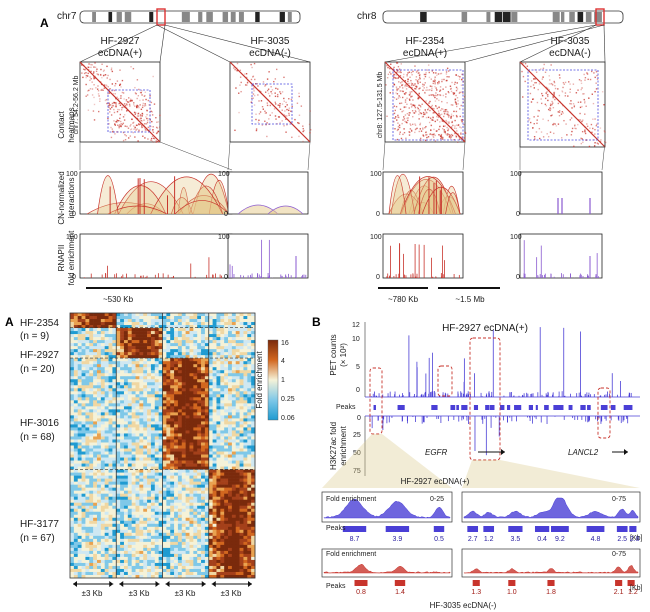 Image resolution: width=650 pixels, height=612 pixels. Describe the element at coordinates (619, 499) in the screenshot. I see `zoom-range-tr: 0-75` at that location.